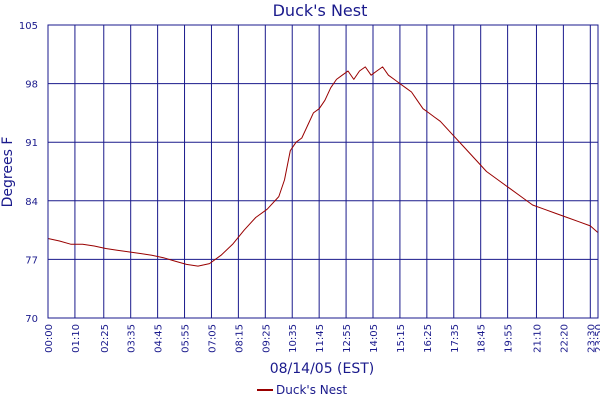  What do you see at coordinates (266, 338) in the screenshot?
I see `x-tick-label: 09:25` at bounding box center [266, 338].